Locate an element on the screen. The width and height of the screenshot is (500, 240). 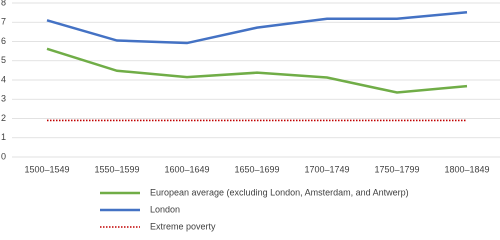
series-line is located at coordinates (257, 27).